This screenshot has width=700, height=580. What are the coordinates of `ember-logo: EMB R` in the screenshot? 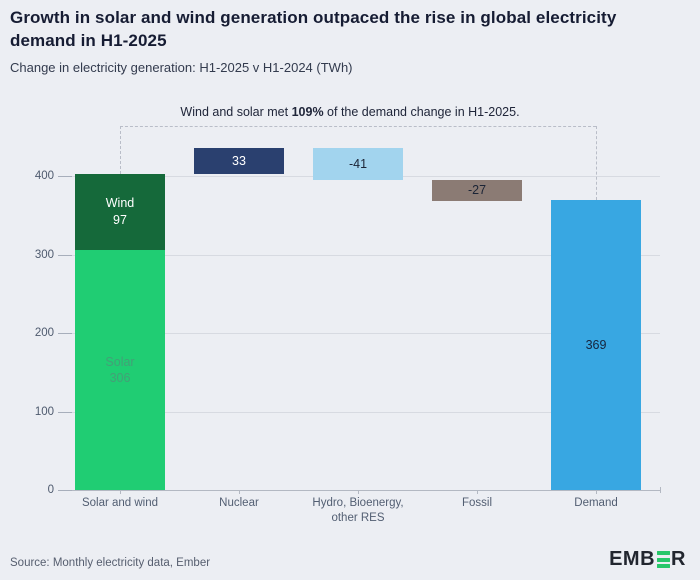 It's located at (647, 559).